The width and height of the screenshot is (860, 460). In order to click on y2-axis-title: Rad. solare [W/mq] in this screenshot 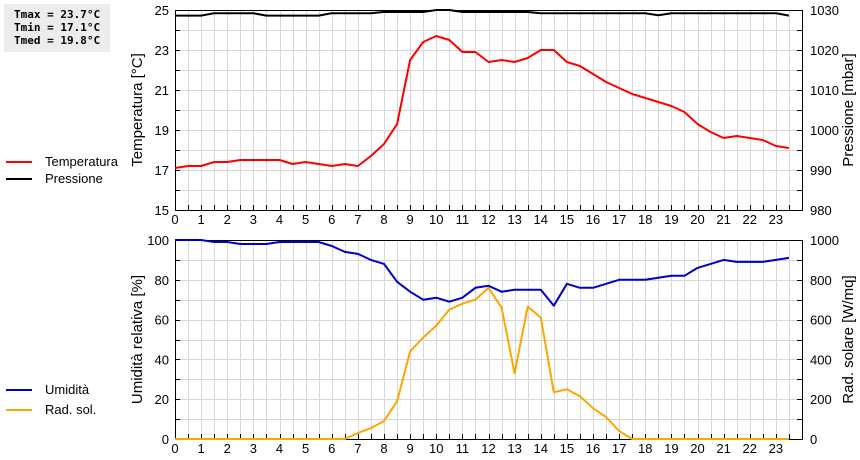, I will do `click(848, 339)`.